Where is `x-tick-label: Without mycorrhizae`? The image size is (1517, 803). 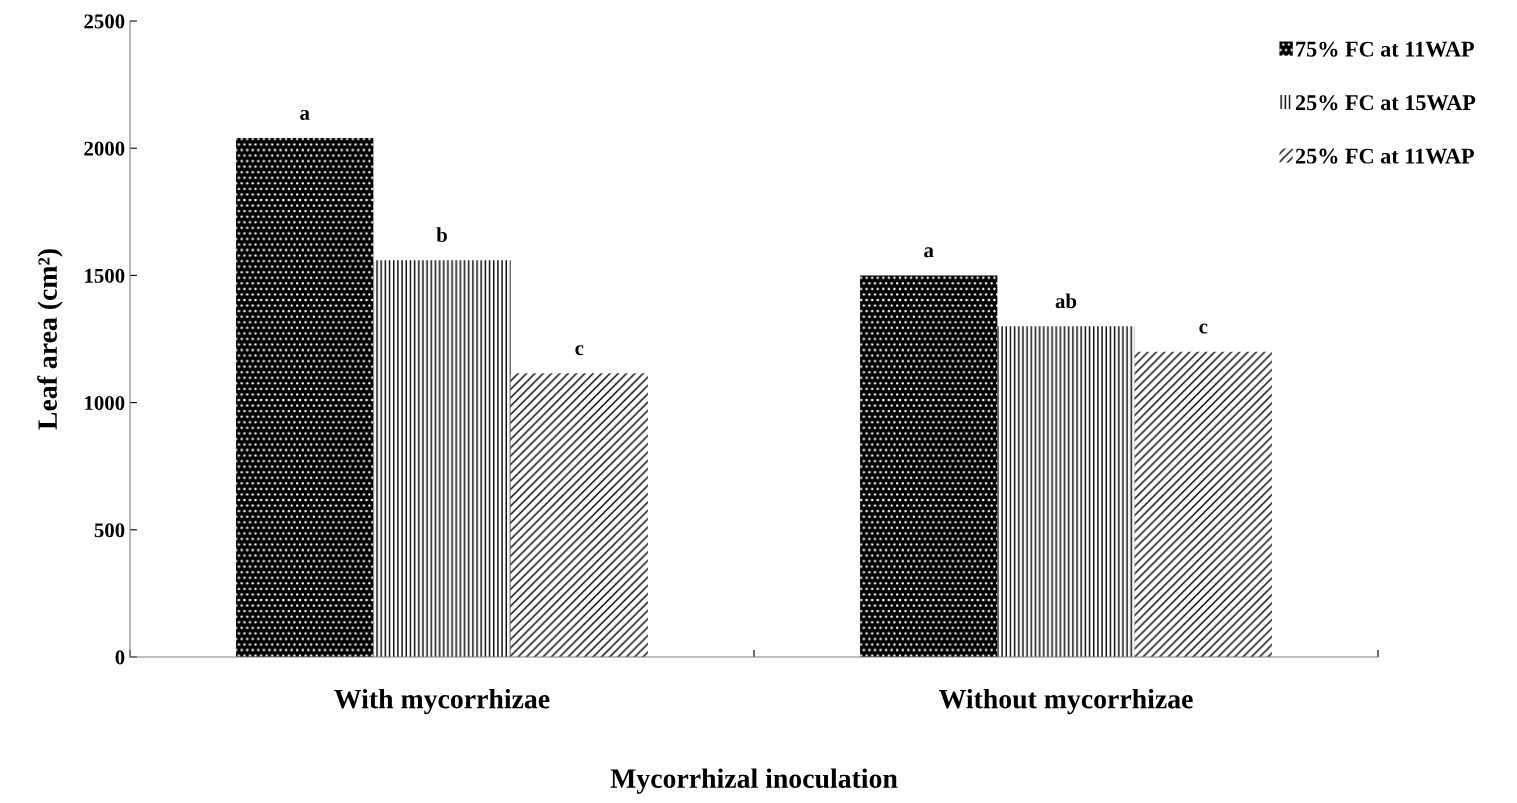
x-tick-label: Without mycorrhizae is located at coordinates (1065, 701).